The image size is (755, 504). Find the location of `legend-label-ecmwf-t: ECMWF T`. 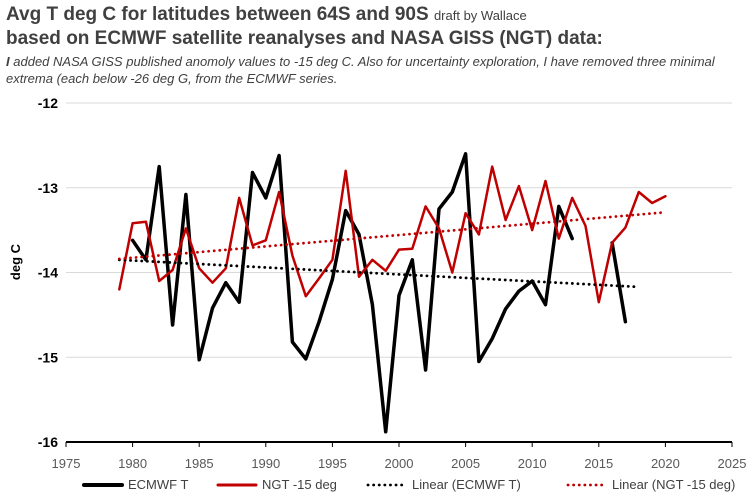

legend-label-ecmwf-t: ECMWF T is located at coordinates (158, 484).